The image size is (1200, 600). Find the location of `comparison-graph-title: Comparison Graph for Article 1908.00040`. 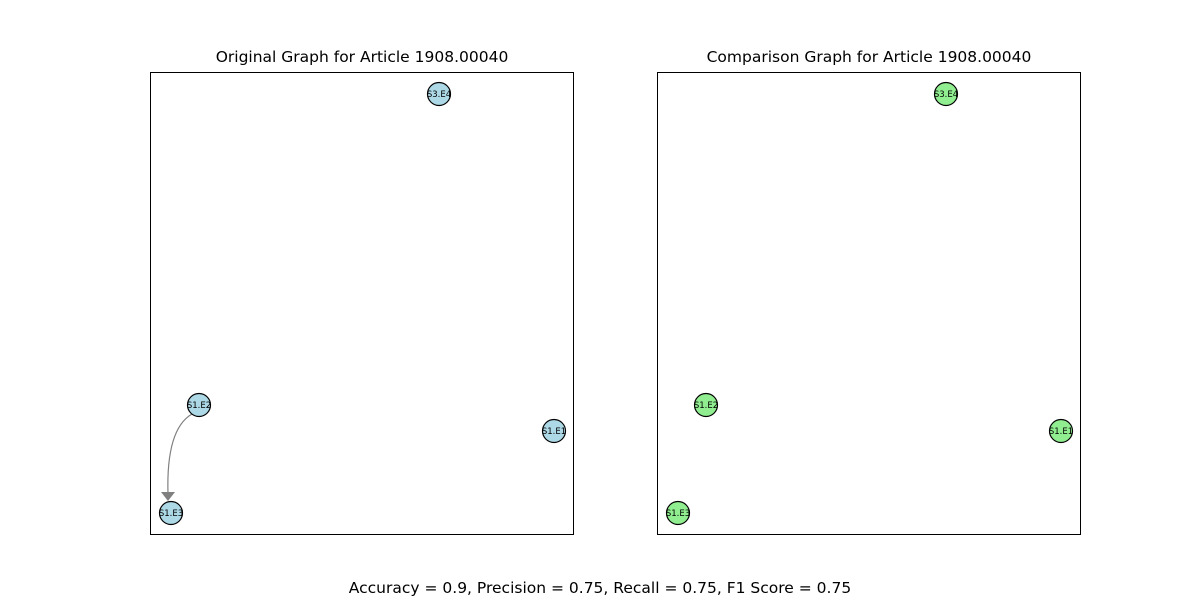

comparison-graph-title: Comparison Graph for Article 1908.00040 is located at coordinates (869, 57).